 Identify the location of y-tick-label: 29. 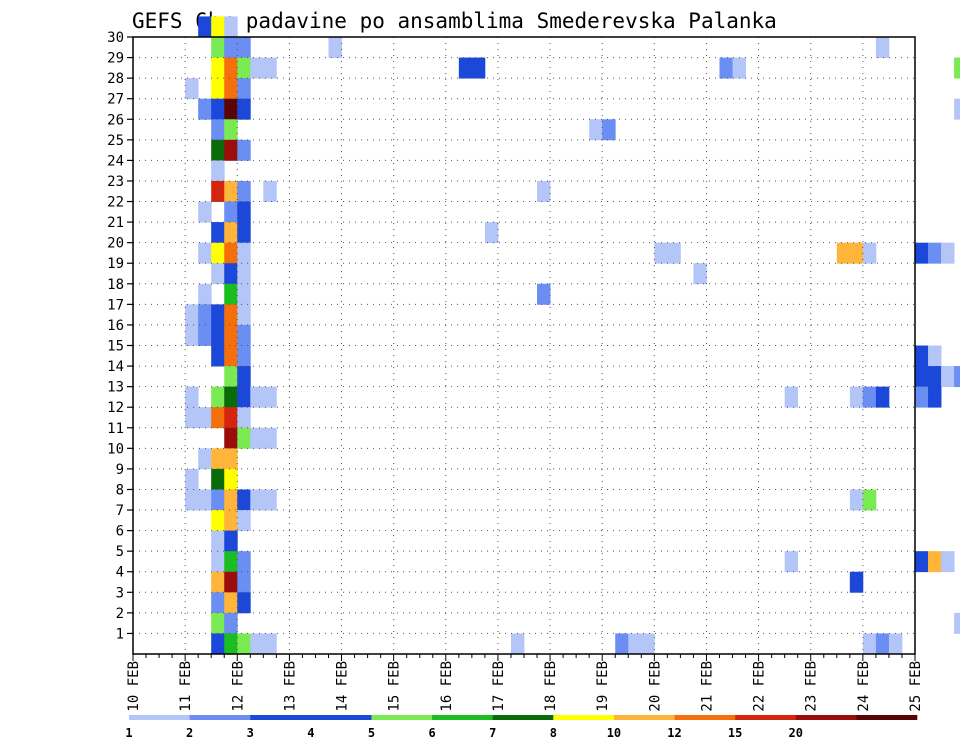
(115, 59).